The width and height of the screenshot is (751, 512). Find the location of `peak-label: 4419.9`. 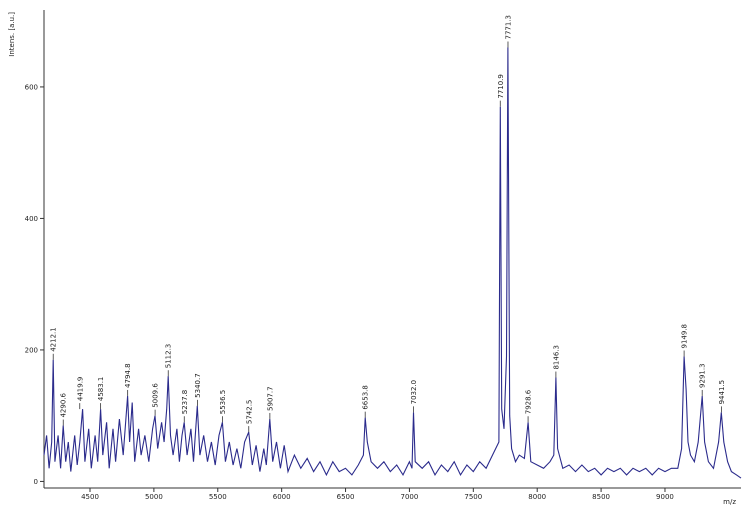

peak-label: 4419.9 is located at coordinates (80, 389).